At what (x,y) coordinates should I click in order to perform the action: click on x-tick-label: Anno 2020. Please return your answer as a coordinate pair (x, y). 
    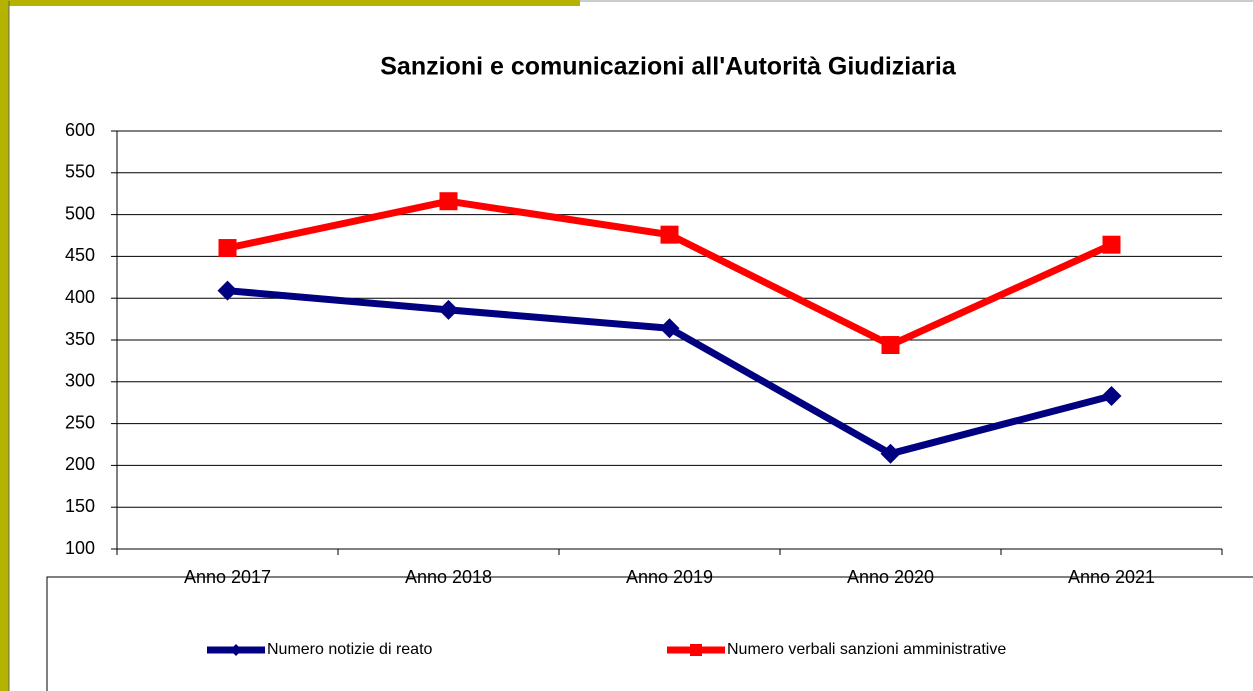
    Looking at the image, I should click on (890, 577).